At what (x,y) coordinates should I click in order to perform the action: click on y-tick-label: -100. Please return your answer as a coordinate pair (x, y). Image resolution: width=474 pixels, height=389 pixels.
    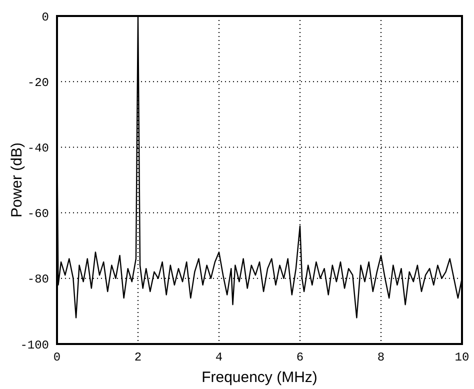
    Looking at the image, I should click on (34, 345).